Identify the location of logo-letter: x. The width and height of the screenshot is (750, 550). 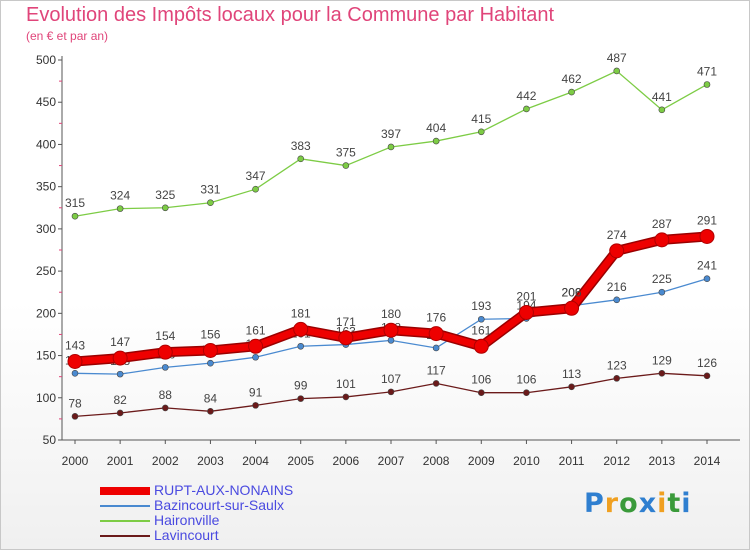
(648, 503).